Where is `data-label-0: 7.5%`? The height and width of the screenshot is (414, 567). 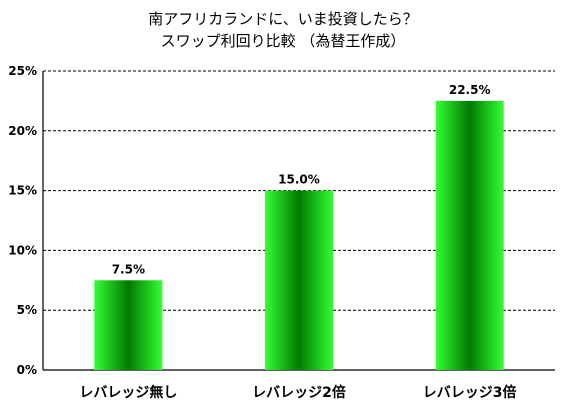
data-label-0: 7.5% is located at coordinates (128, 269).